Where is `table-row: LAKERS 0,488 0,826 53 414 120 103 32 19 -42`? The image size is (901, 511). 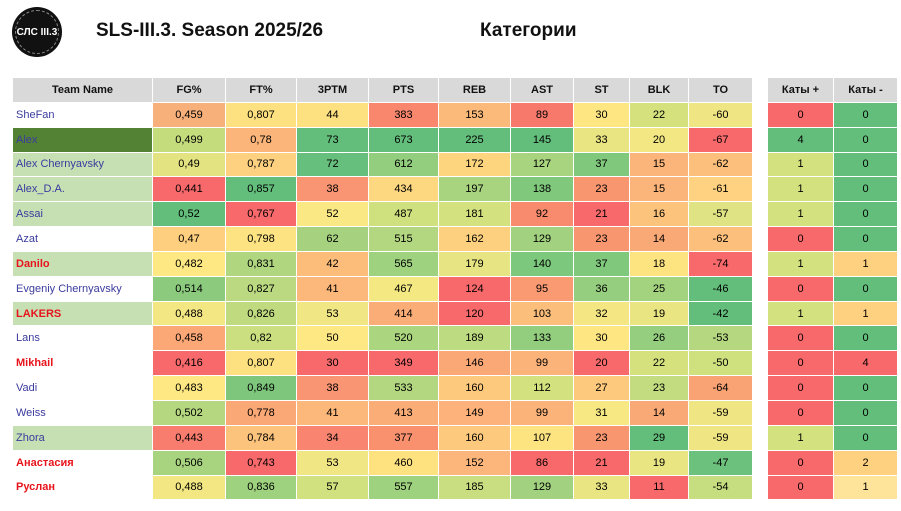 table-row: LAKERS 0,488 0,826 53 414 120 103 32 19 -42 is located at coordinates (382, 313).